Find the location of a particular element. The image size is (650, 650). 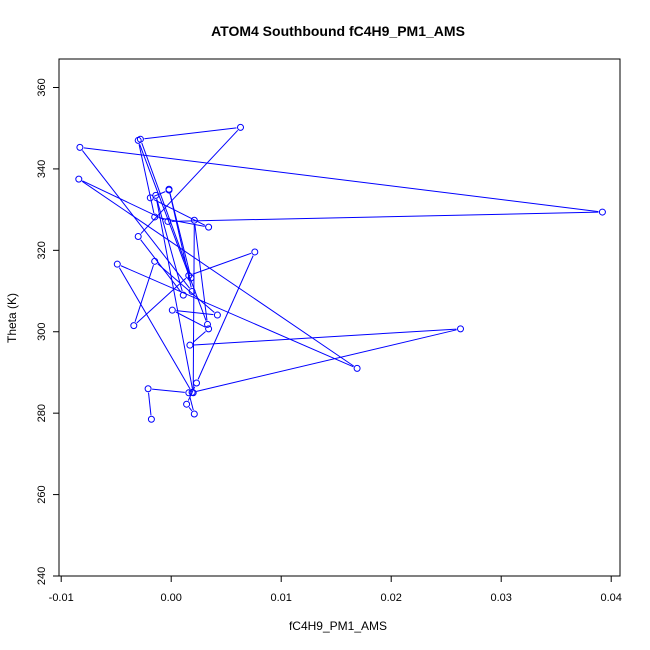

y-tick-label: 260 is located at coordinates (42, 494).